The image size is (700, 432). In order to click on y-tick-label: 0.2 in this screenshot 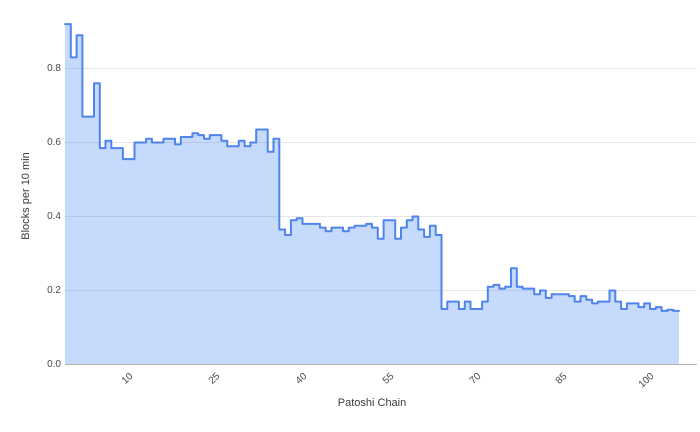, I will do `click(54, 290)`.